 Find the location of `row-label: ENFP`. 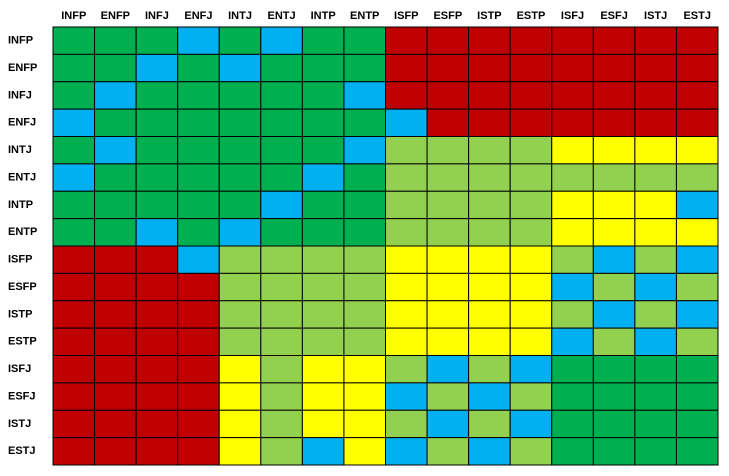

row-label: ENFP is located at coordinates (22, 68).